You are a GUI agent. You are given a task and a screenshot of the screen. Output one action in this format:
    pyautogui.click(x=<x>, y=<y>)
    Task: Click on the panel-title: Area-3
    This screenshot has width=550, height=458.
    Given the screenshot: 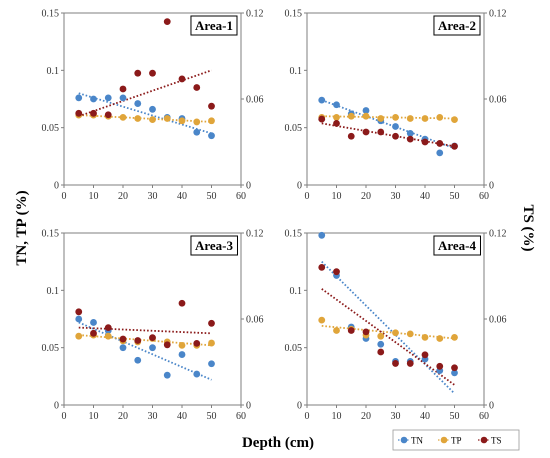 What is the action you would take?
    pyautogui.click(x=214, y=245)
    